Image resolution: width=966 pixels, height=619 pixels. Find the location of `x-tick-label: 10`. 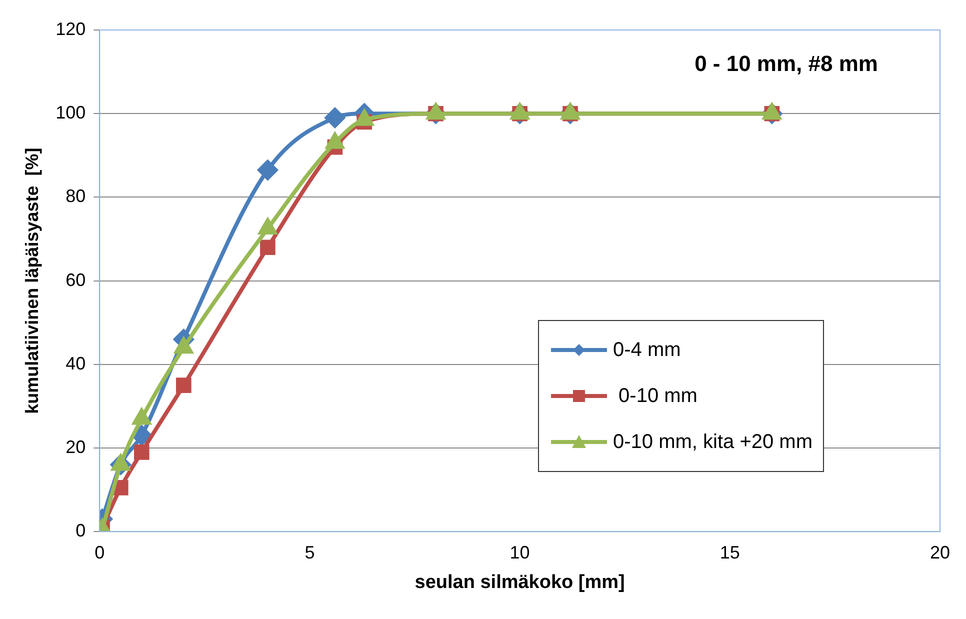

x-tick-label: 10 is located at coordinates (520, 552).